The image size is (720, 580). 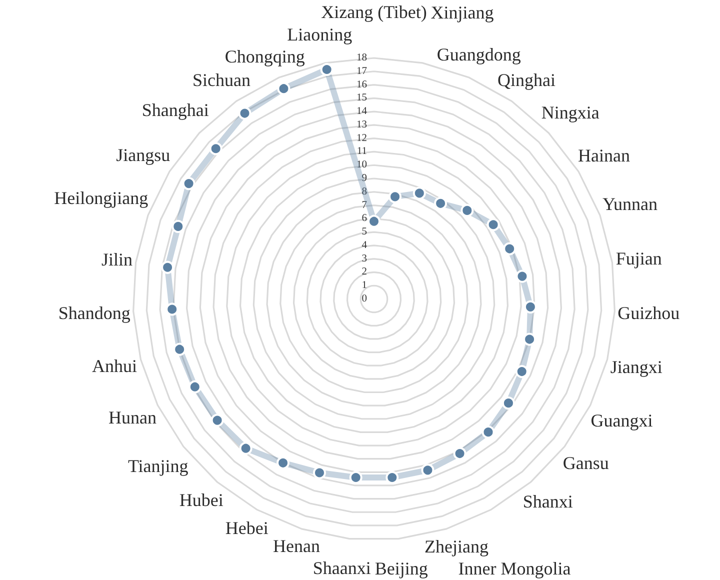 What do you see at coordinates (362, 112) in the screenshot?
I see `y-tick-label: 14` at bounding box center [362, 112].